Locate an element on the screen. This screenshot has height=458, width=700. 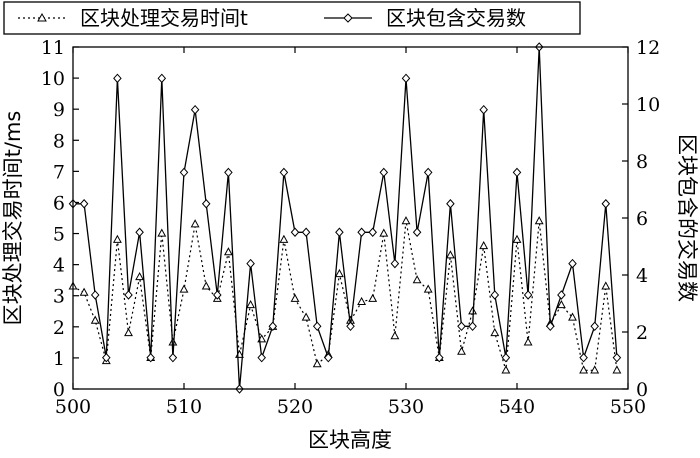
y-right-tick-label: 10 is located at coordinates (648, 105).